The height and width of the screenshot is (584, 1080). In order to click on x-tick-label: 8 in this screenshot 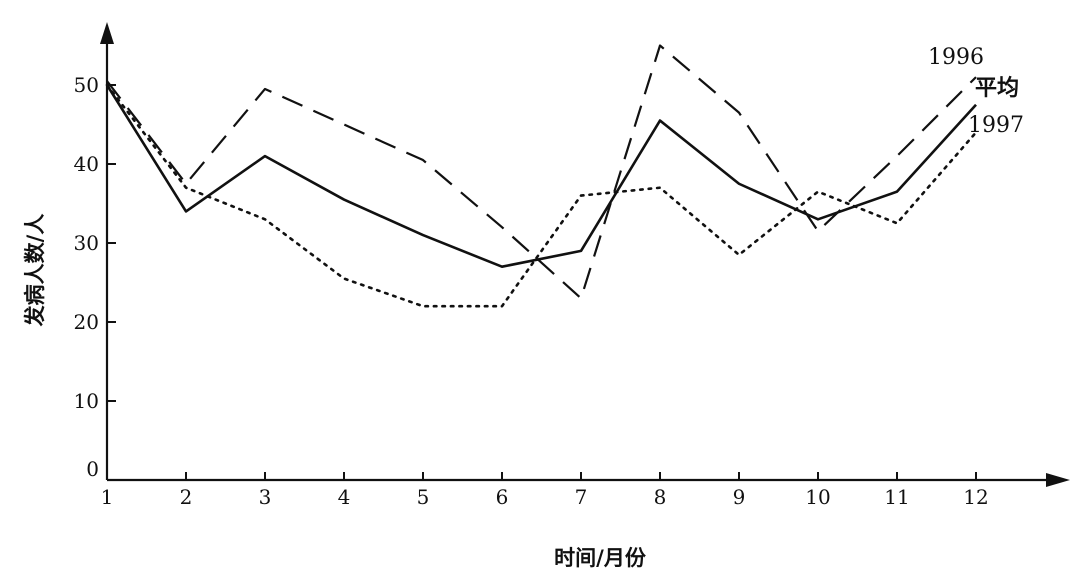, I will do `click(660, 497)`.